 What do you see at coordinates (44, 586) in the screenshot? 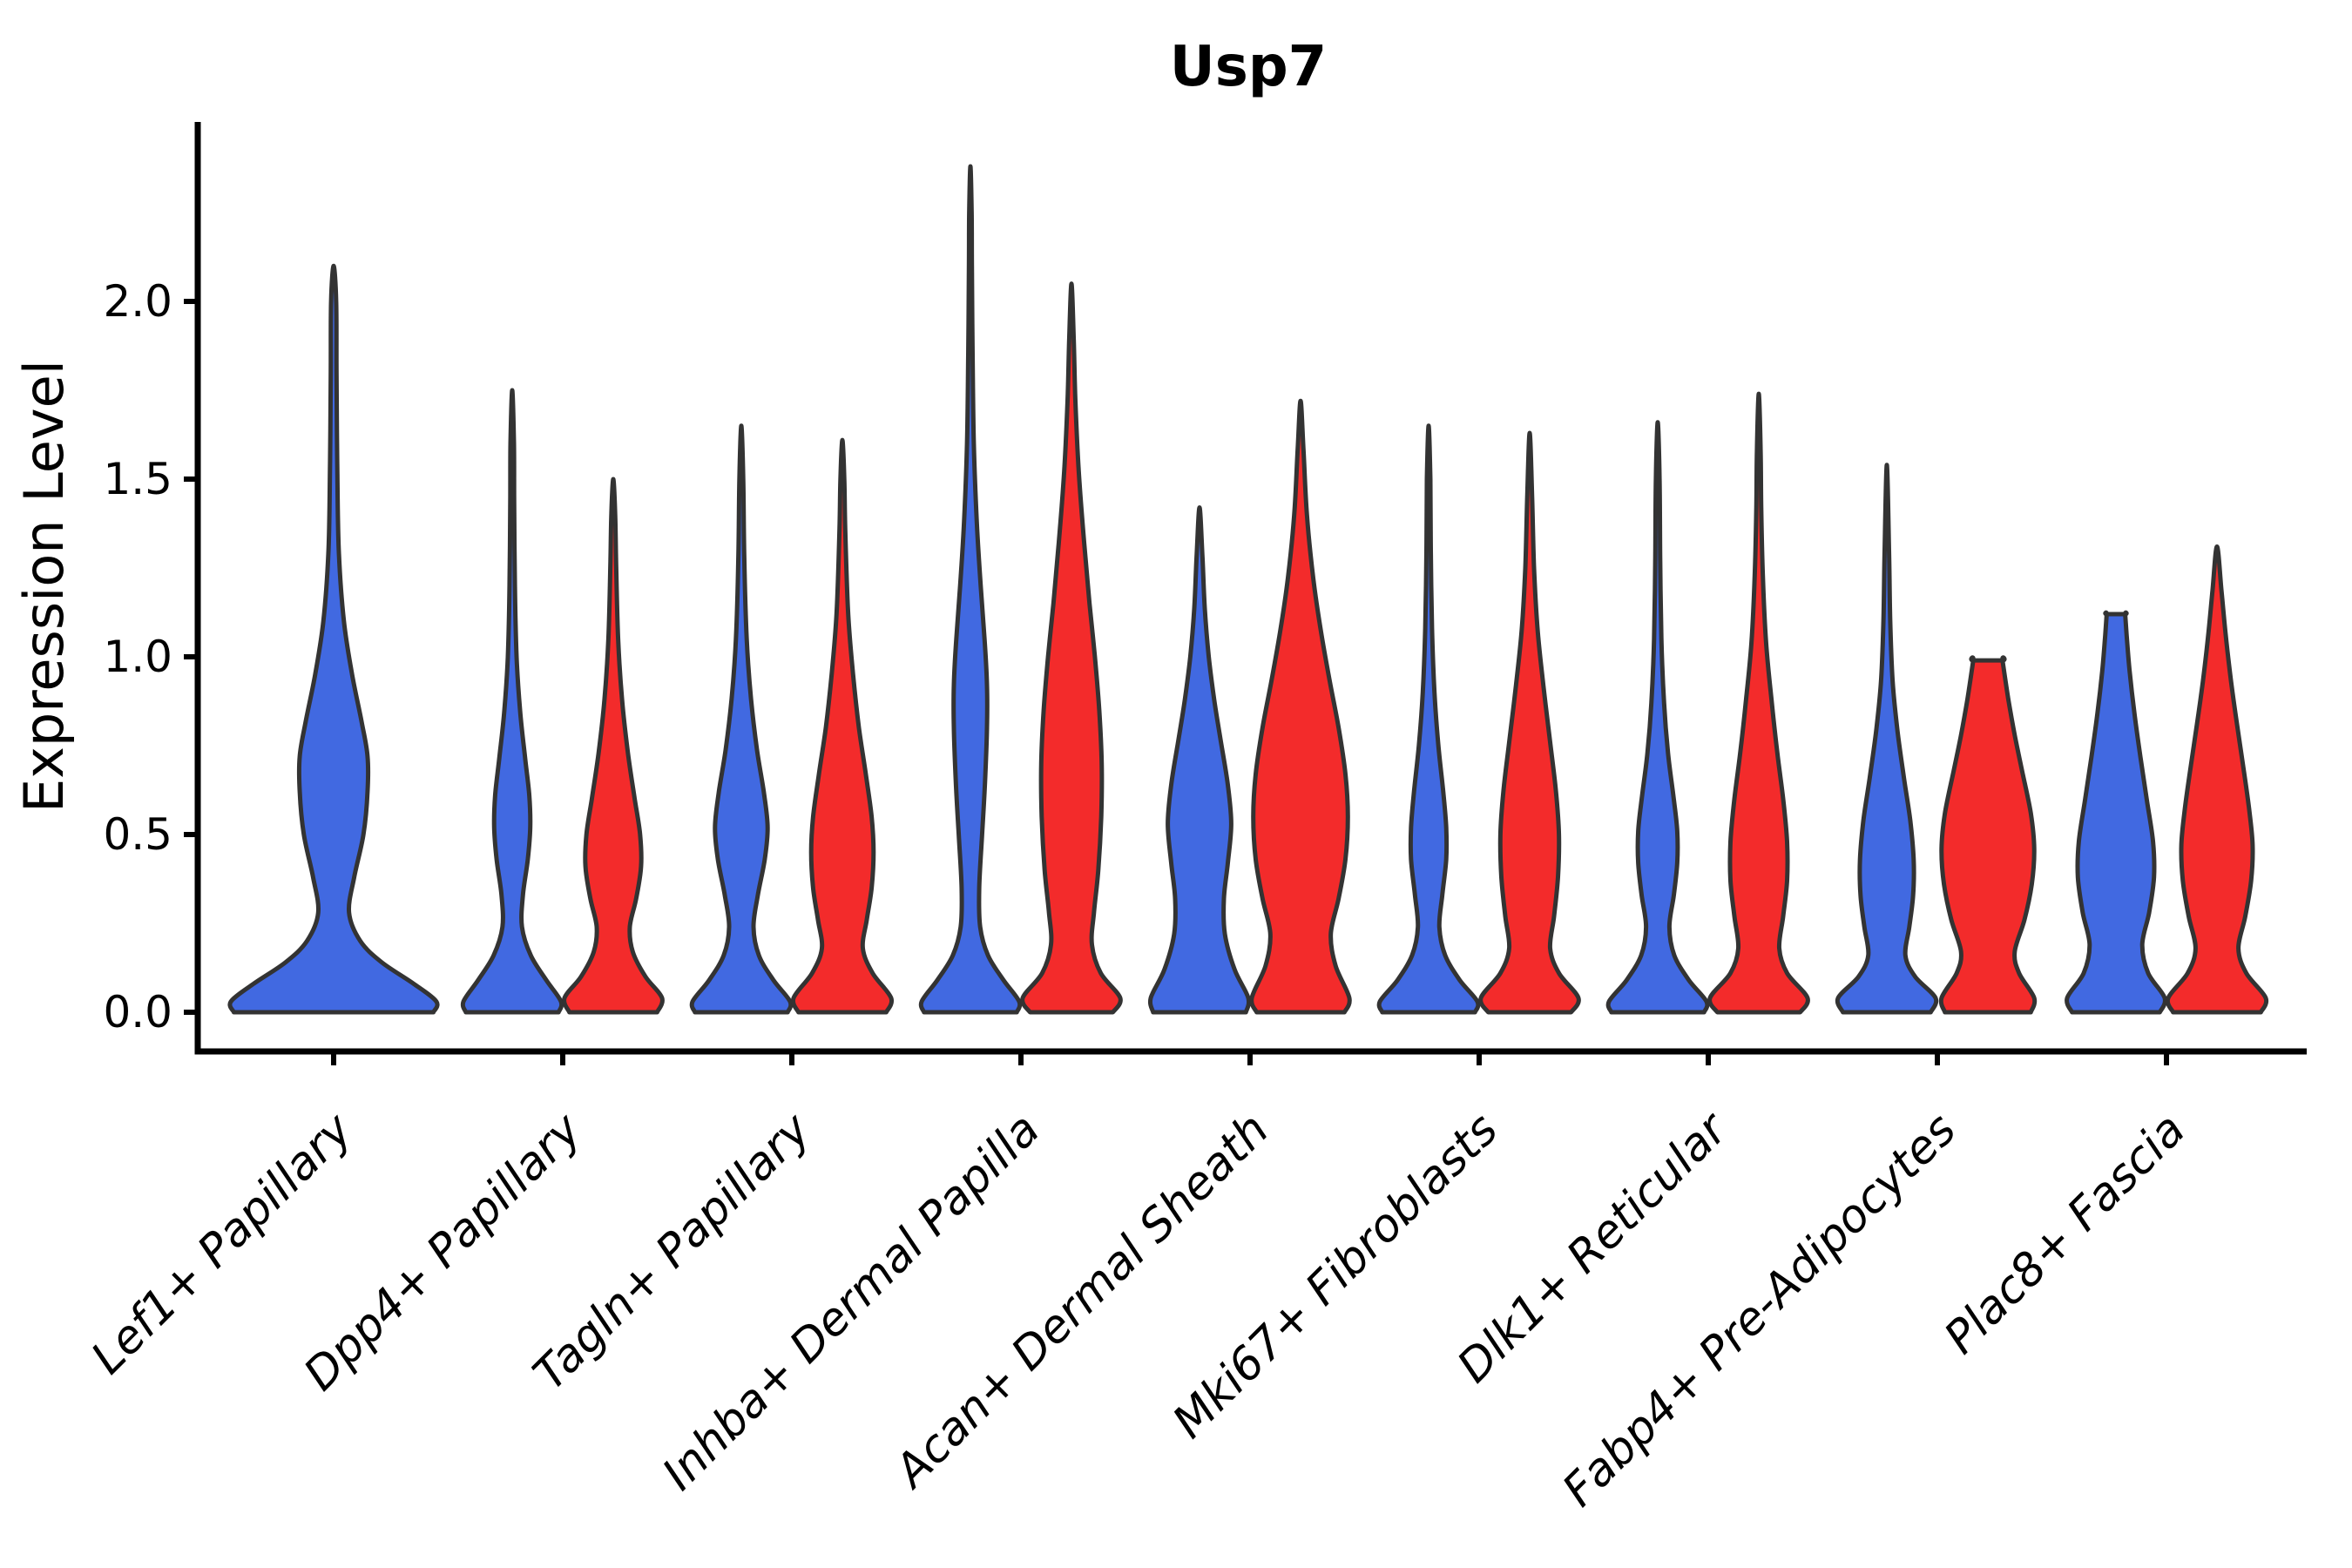
I see `y-axis-label: Expression Level` at bounding box center [44, 586].